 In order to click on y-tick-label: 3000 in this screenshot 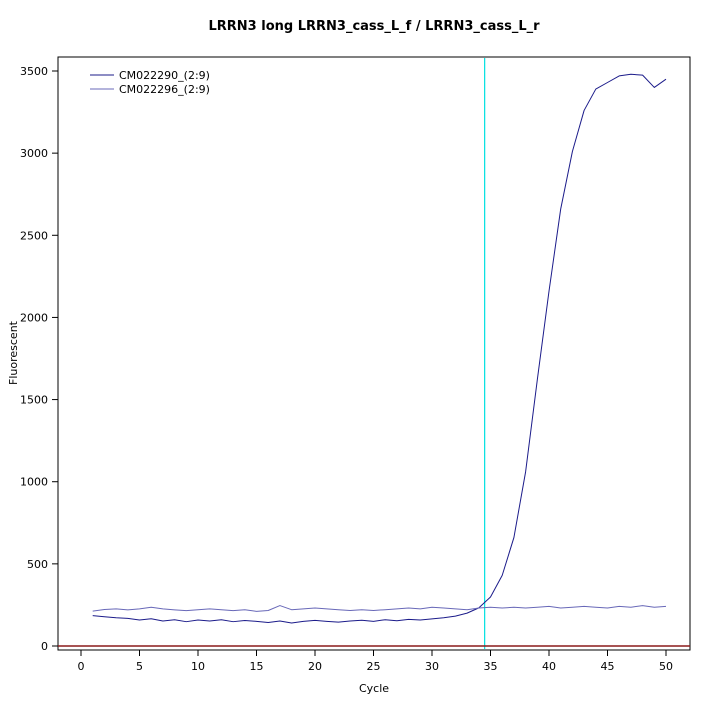, I will do `click(34, 153)`.